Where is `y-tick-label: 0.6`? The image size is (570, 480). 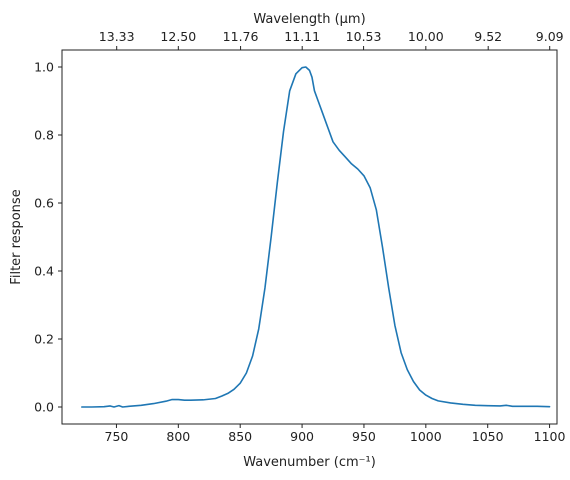 y-tick-label: 0.6 is located at coordinates (44, 203).